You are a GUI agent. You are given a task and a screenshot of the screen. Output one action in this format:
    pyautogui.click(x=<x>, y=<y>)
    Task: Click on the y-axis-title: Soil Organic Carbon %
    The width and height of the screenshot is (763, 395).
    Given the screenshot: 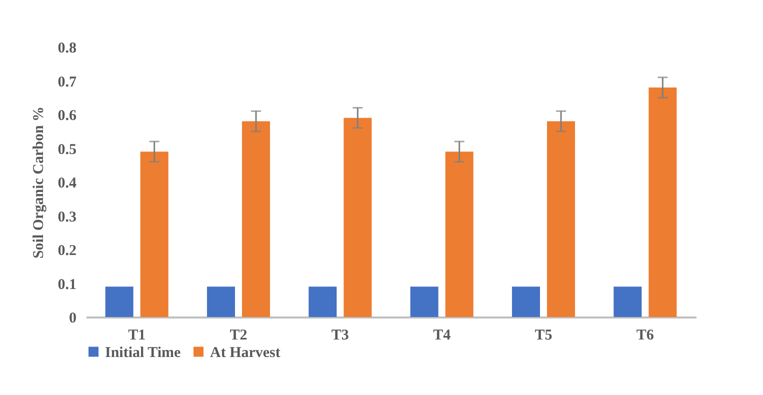 What is the action you would take?
    pyautogui.click(x=38, y=182)
    